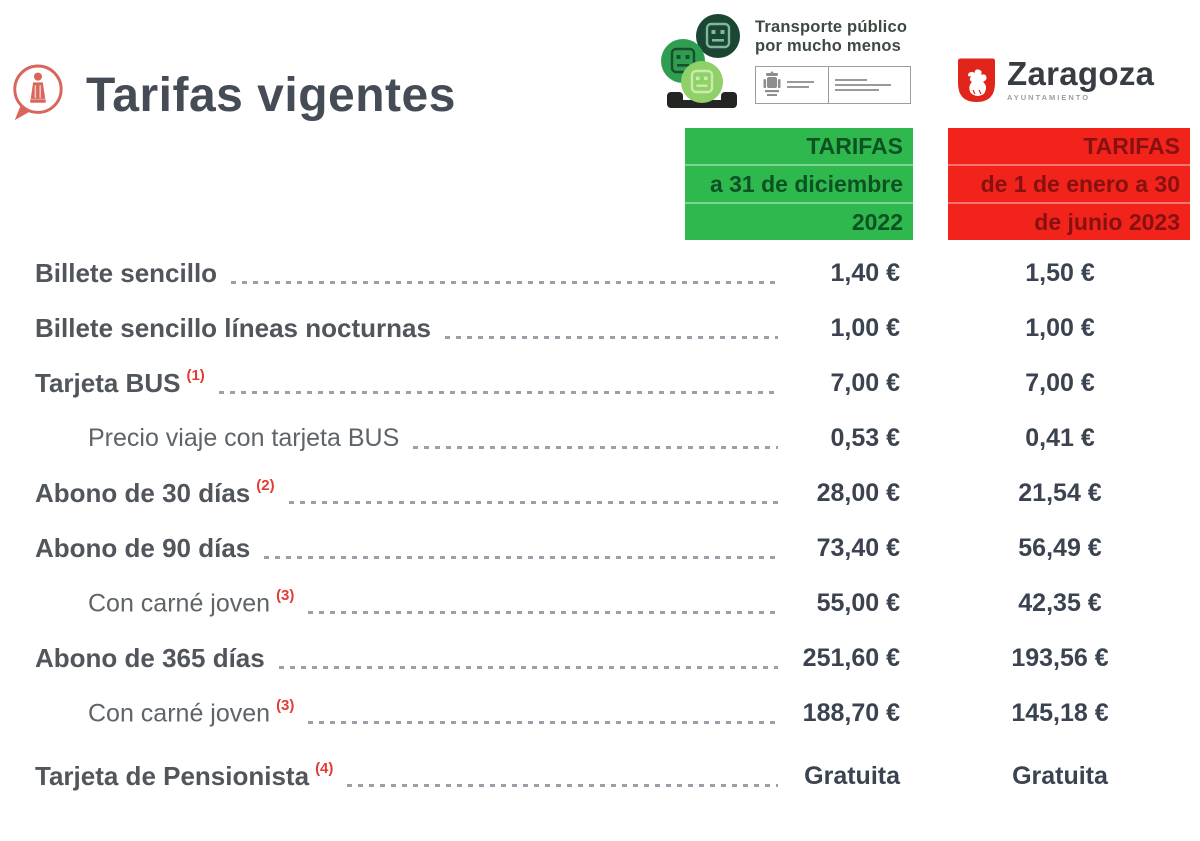  What do you see at coordinates (865, 438) in the screenshot?
I see `price-2022: 0,53 €` at bounding box center [865, 438].